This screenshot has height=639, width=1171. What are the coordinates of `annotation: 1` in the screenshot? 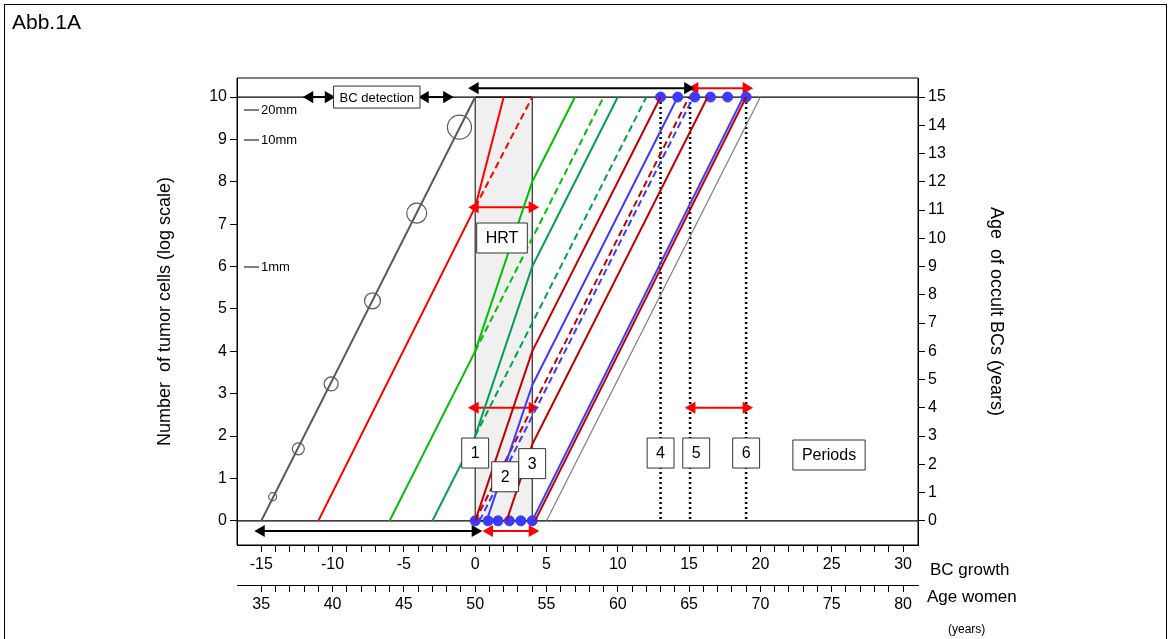 It's located at (475, 453).